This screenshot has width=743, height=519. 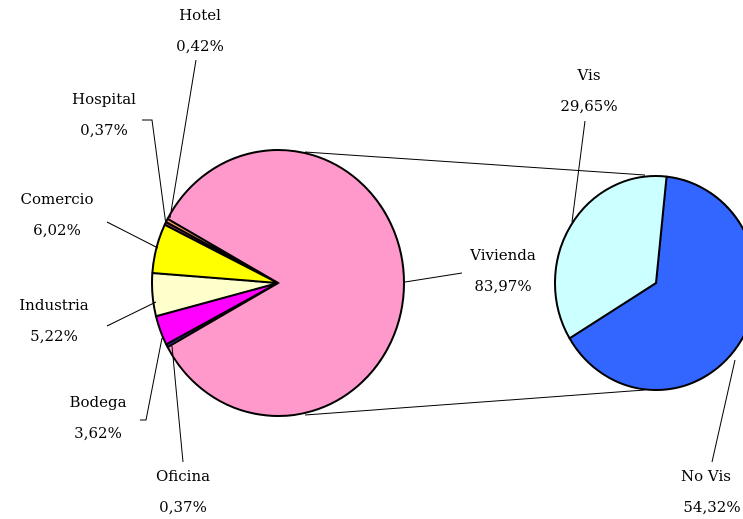 I want to click on slice-label: Comercio, so click(x=56, y=199).